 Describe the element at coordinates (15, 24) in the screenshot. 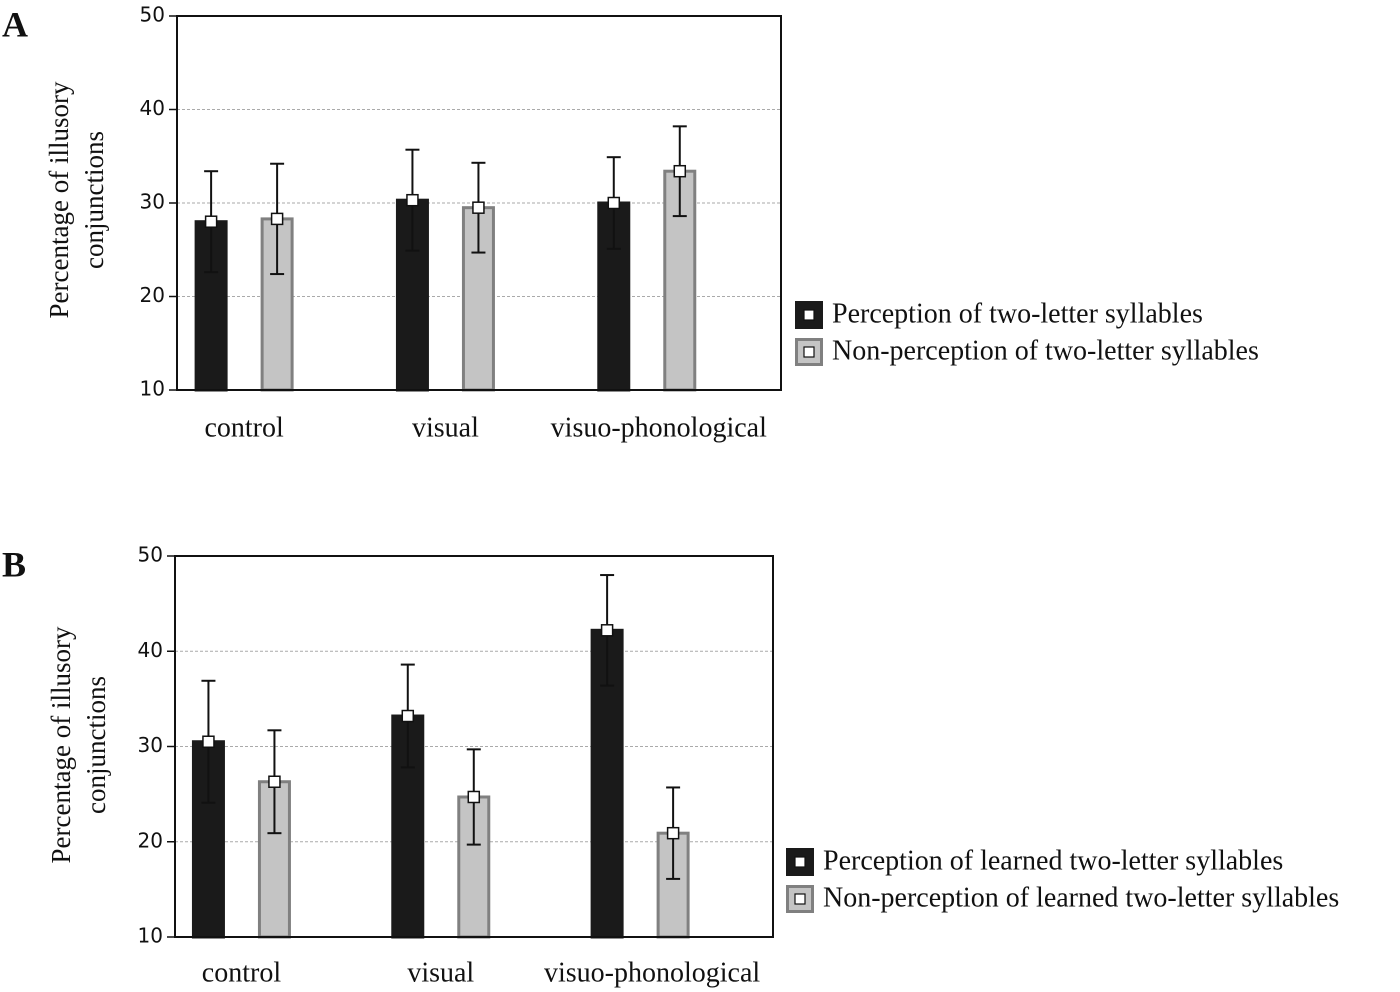

I see `panel-label: A` at that location.